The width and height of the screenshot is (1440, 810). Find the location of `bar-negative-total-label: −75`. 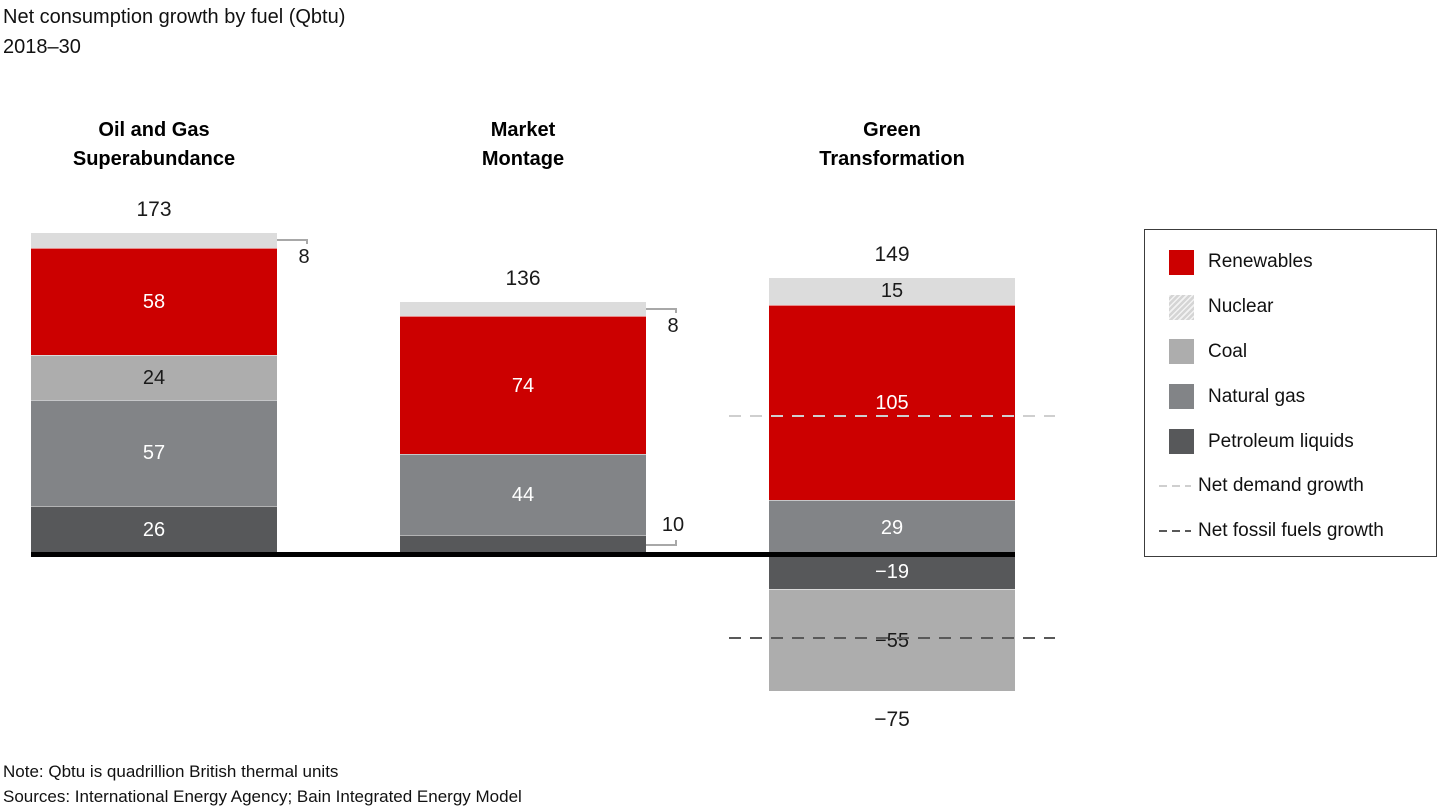

bar-negative-total-label: −75 is located at coordinates (892, 720).